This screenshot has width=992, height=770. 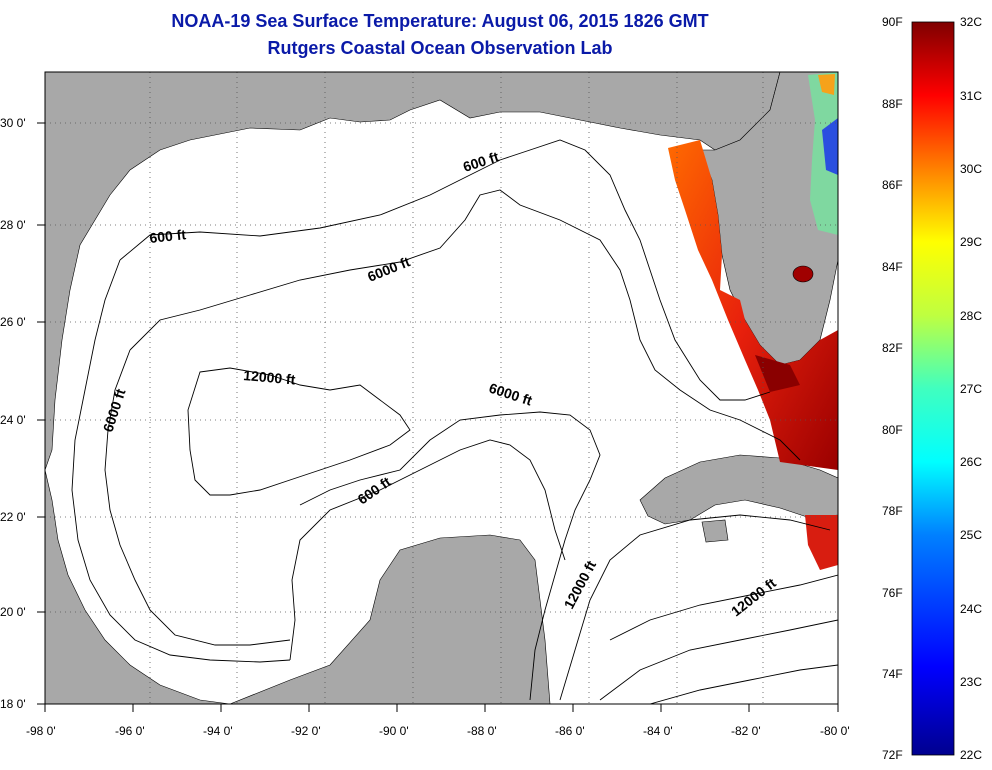 What do you see at coordinates (13, 420) in the screenshot?
I see `lat-label: 24 0'` at bounding box center [13, 420].